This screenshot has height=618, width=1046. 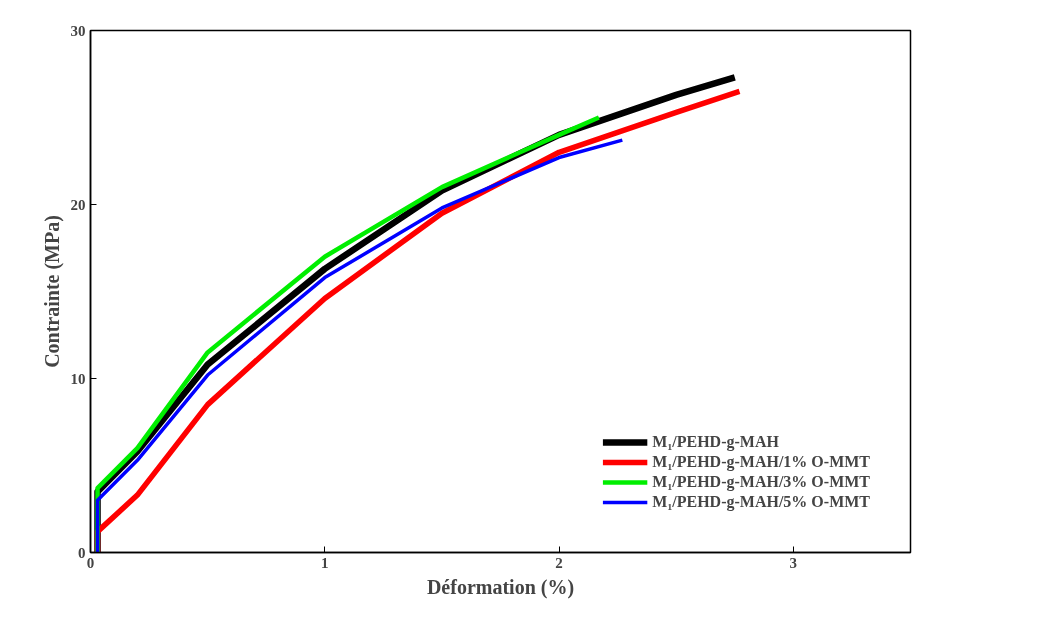 What do you see at coordinates (559, 562) in the screenshot?
I see `x-tick-label: 2` at bounding box center [559, 562].